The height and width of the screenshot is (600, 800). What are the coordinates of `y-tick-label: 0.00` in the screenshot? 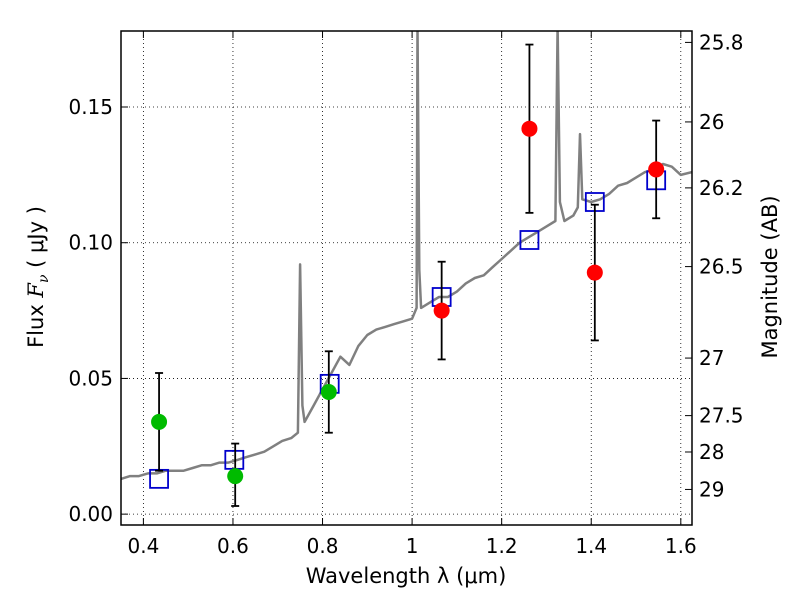 It's located at (90, 514).